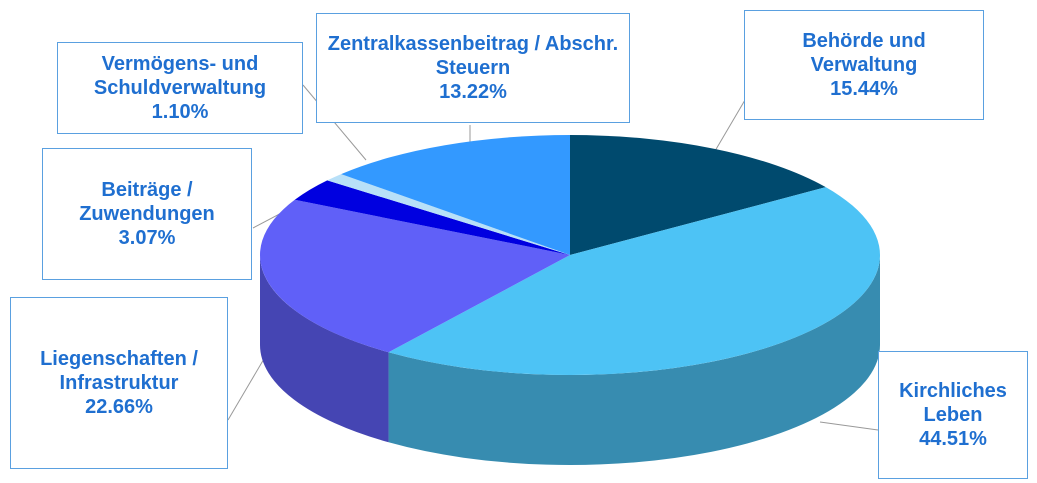  I want to click on data-label-box: Behörde und Verwaltung 15.44%, so click(864, 65).